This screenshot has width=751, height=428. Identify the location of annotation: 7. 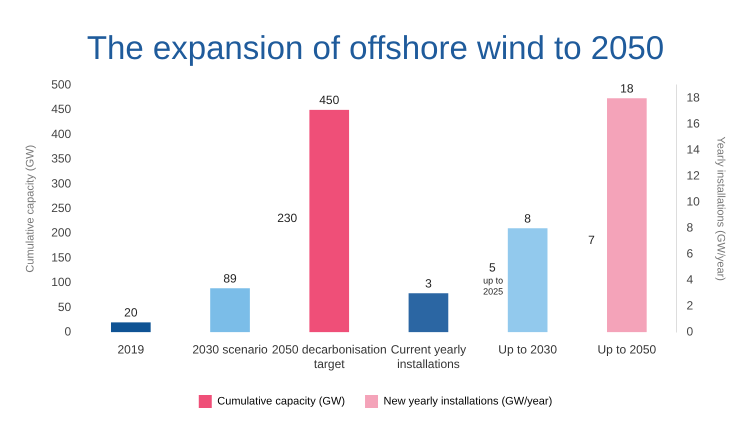
(592, 240).